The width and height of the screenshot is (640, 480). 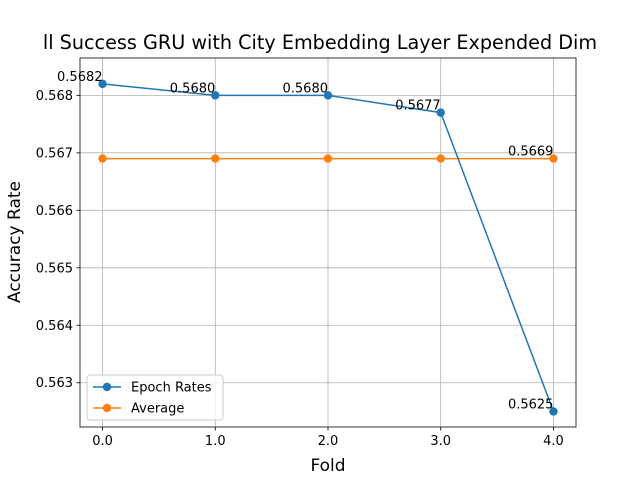 What do you see at coordinates (155, 397) in the screenshot?
I see `legend: Epoch Rates Average` at bounding box center [155, 397].